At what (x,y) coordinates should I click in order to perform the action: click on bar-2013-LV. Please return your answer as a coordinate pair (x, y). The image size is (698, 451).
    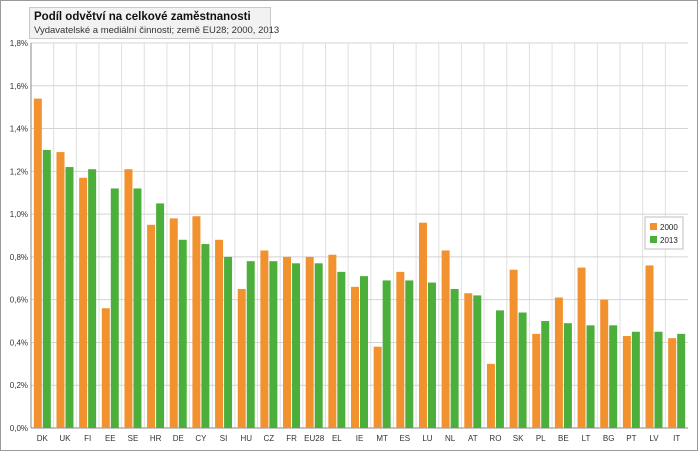
    Looking at the image, I should click on (658, 379).